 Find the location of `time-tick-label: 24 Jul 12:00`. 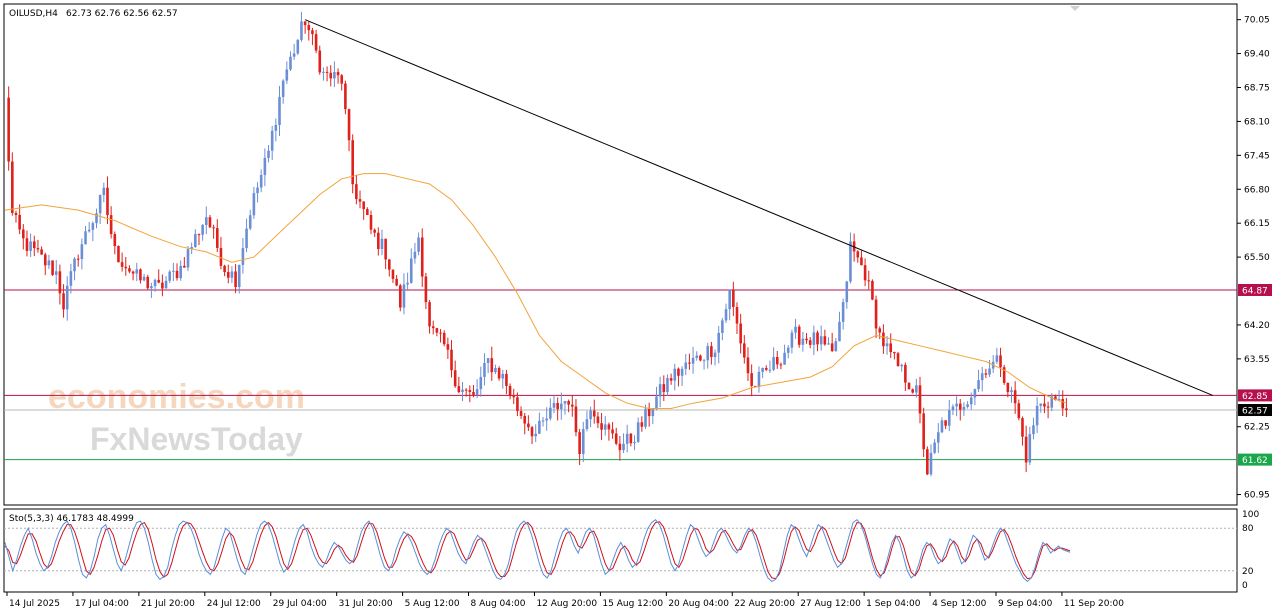

time-tick-label: 24 Jul 12:00 is located at coordinates (234, 604).